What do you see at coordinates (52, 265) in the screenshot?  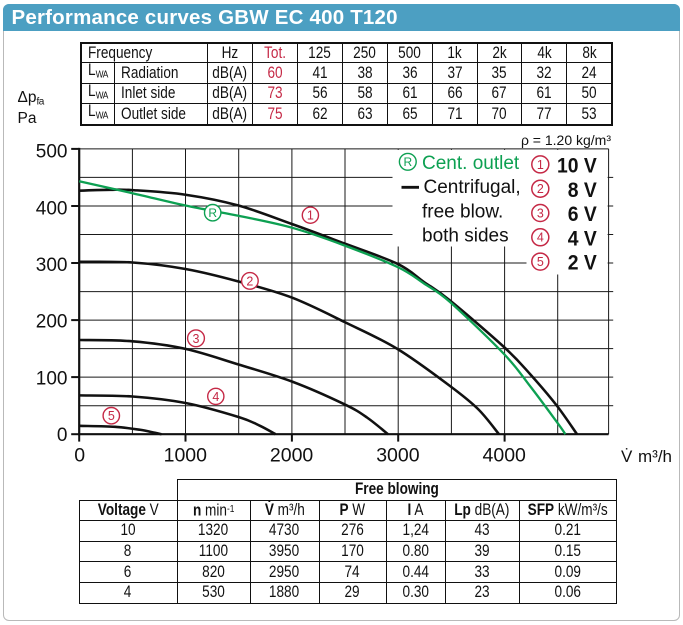 I see `svg-text: 300` at bounding box center [52, 265].